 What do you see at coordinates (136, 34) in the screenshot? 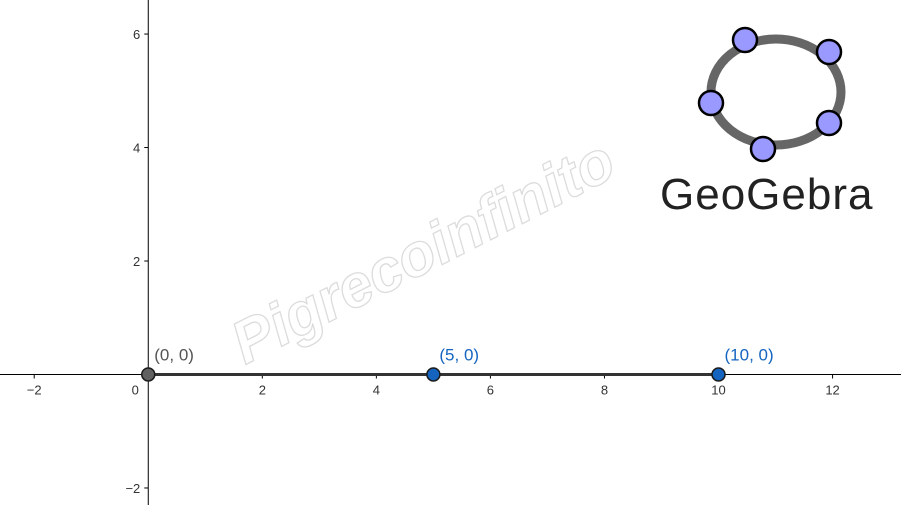
I see `y-tick-label: 6` at bounding box center [136, 34].